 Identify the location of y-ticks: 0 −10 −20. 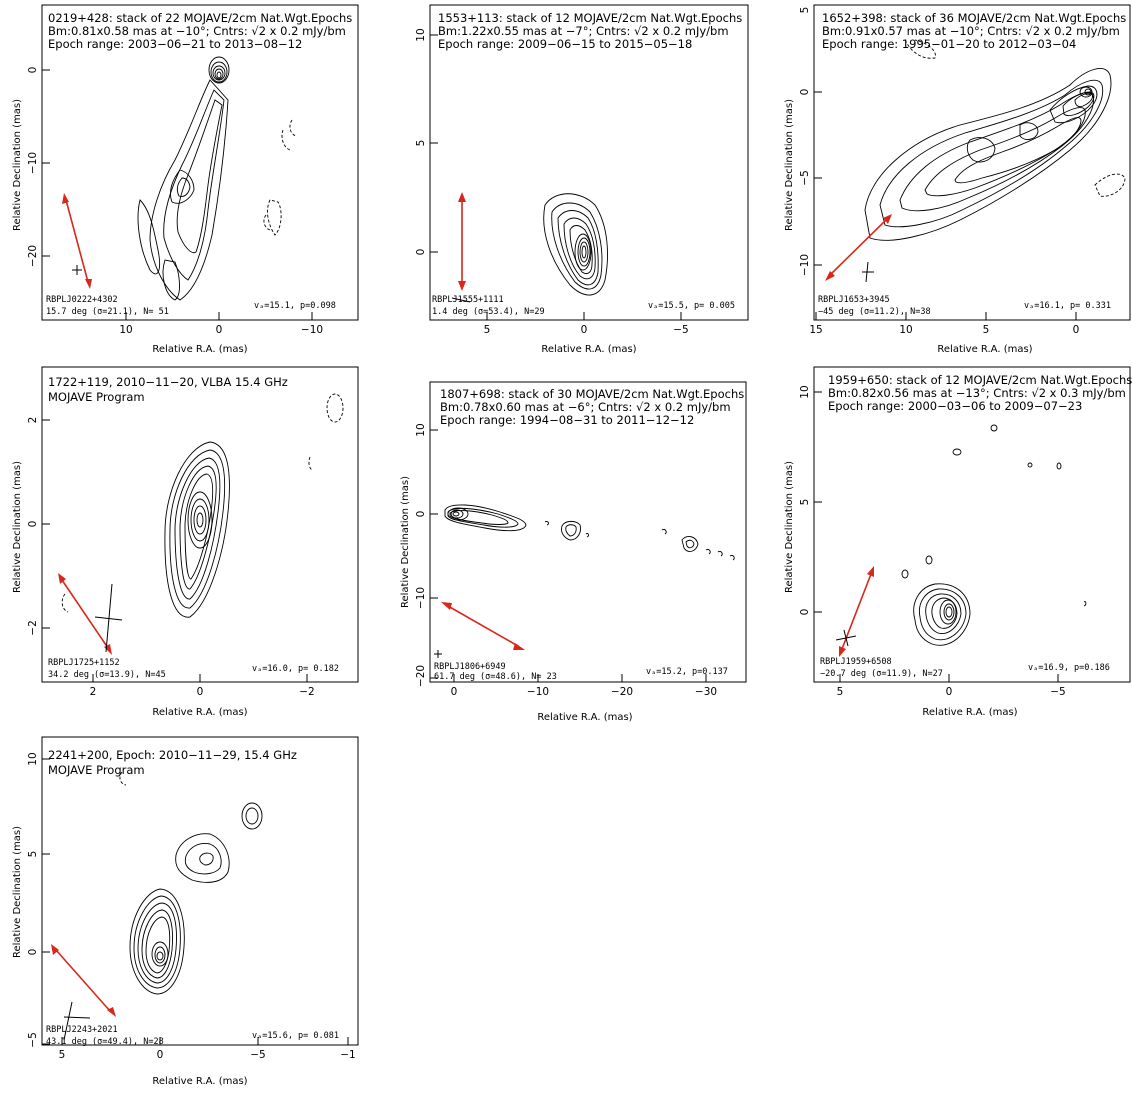
(38, 167).